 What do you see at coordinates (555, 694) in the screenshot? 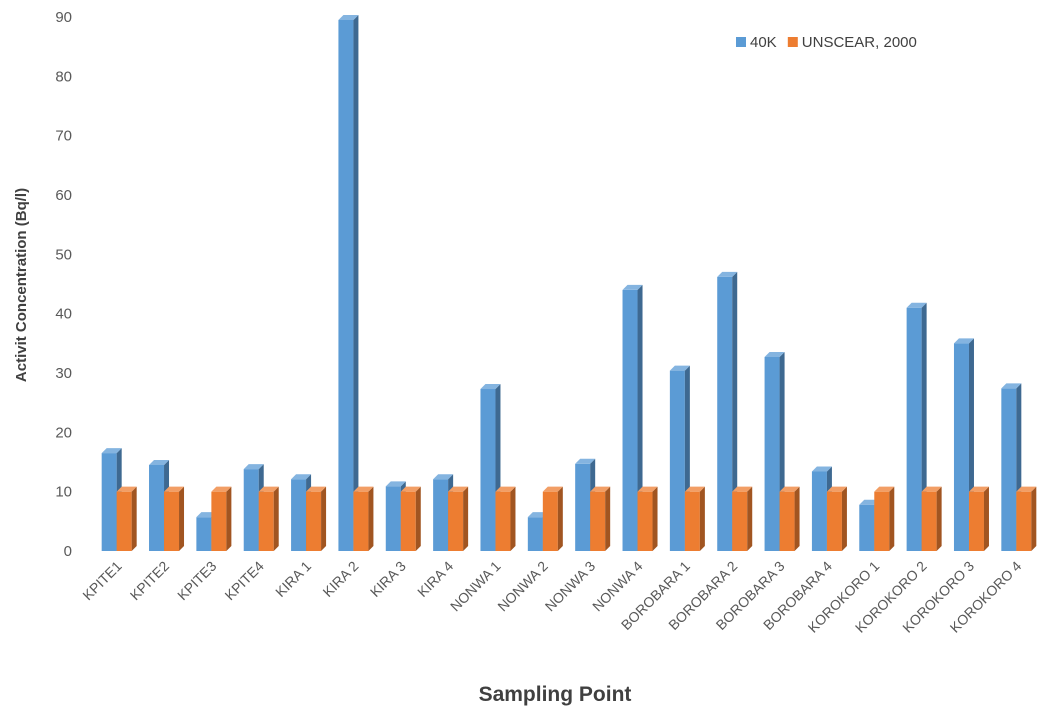
I see `x-axis-title: Sampling Point` at bounding box center [555, 694].